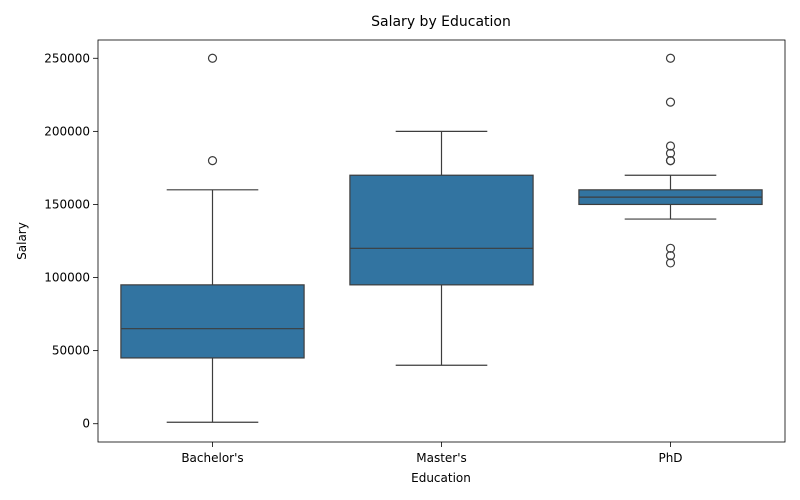 Image resolution: width=800 pixels, height=500 pixels. What do you see at coordinates (67, 204) in the screenshot?
I see `y-tick-label: 150000` at bounding box center [67, 204].